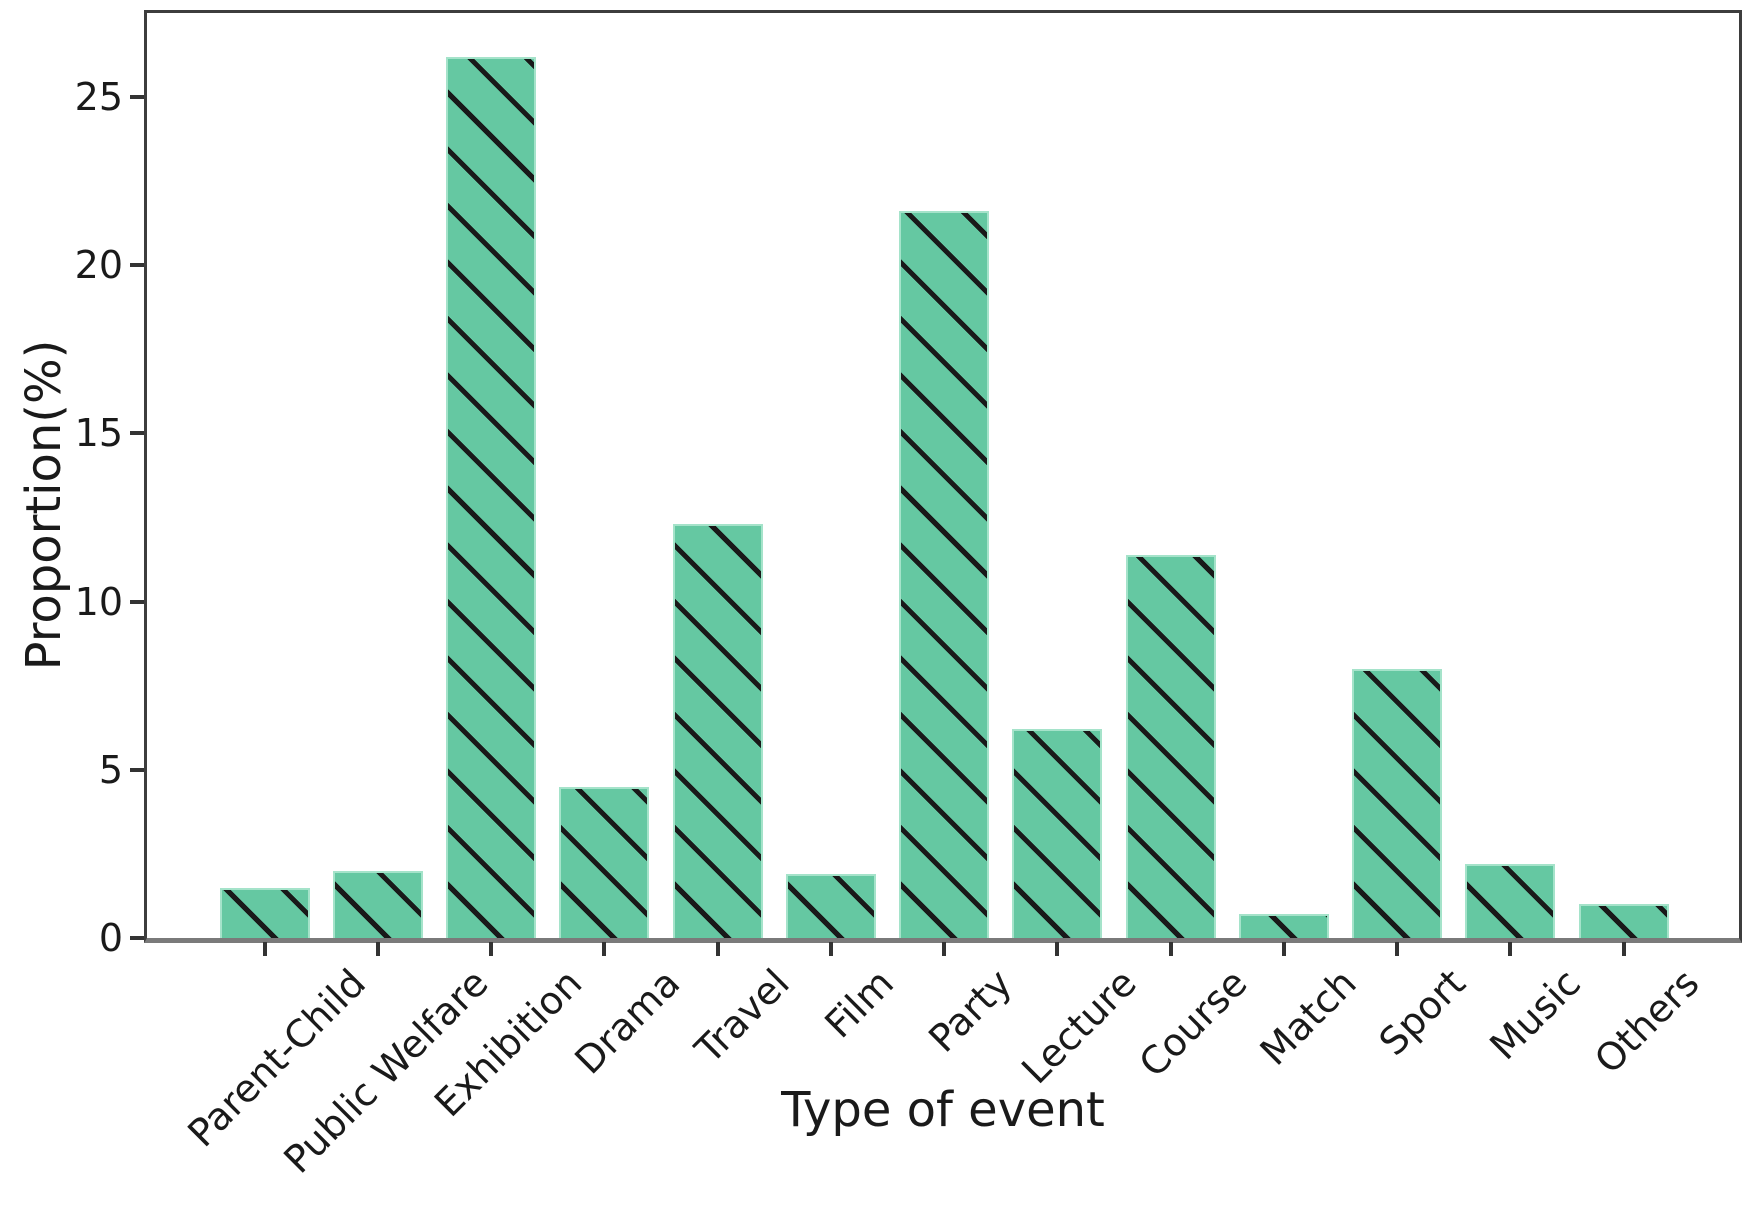 The width and height of the screenshot is (1756, 1217). What do you see at coordinates (1308, 1017) in the screenshot?
I see `x-tick-label: Match` at bounding box center [1308, 1017].